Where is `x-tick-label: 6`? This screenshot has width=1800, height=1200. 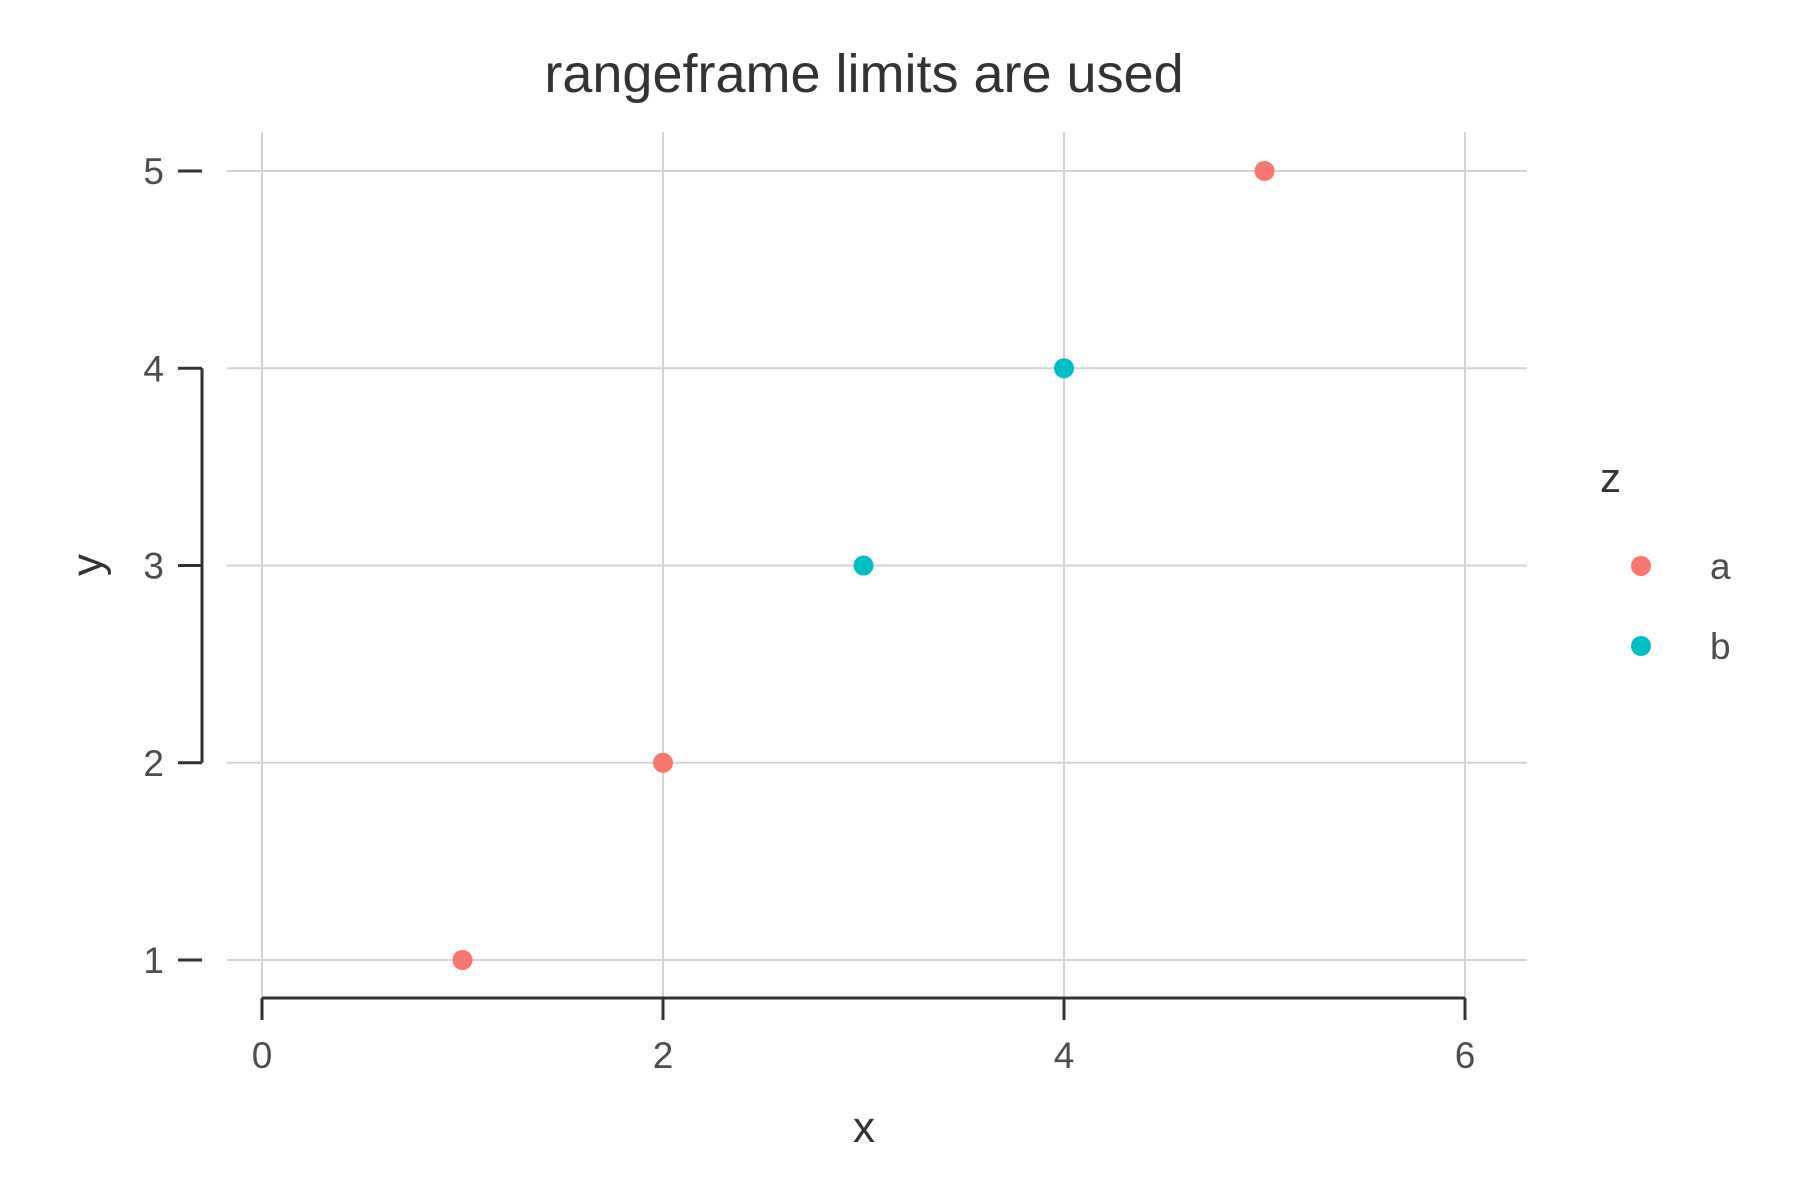 x-tick-label: 6 is located at coordinates (1465, 1055).